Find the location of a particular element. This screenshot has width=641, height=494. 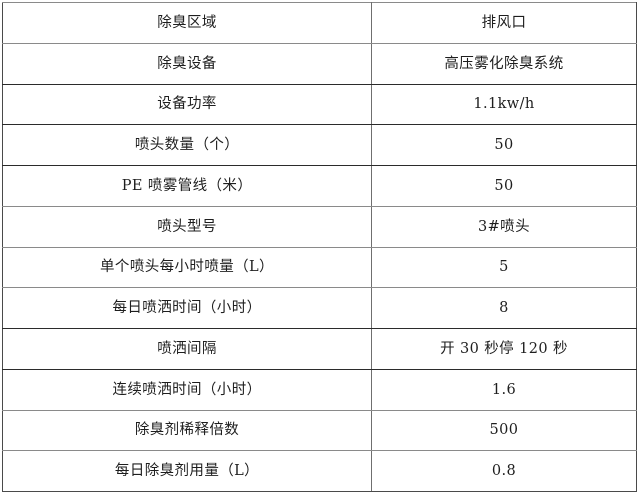

table-row: 除臭剂稀释倍数 500 is located at coordinates (319, 430).